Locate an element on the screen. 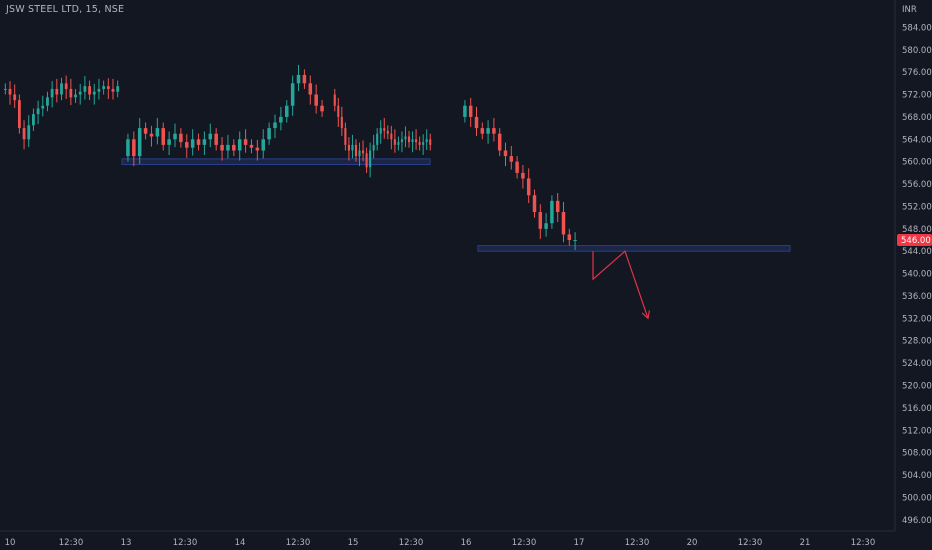 The image size is (932, 550). price-tick-label: 560.00 is located at coordinates (917, 163).